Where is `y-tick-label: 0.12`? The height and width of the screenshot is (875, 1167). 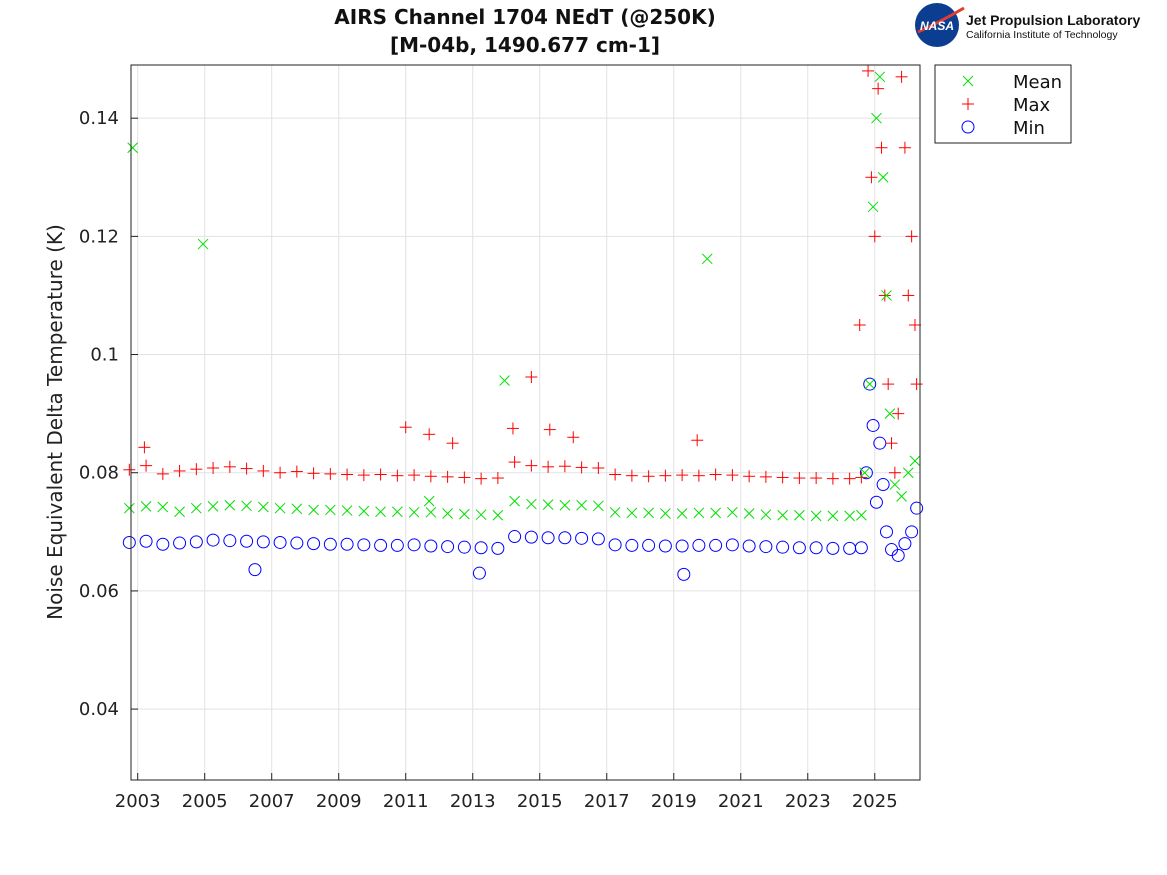
y-tick-label: 0.12 is located at coordinates (99, 236).